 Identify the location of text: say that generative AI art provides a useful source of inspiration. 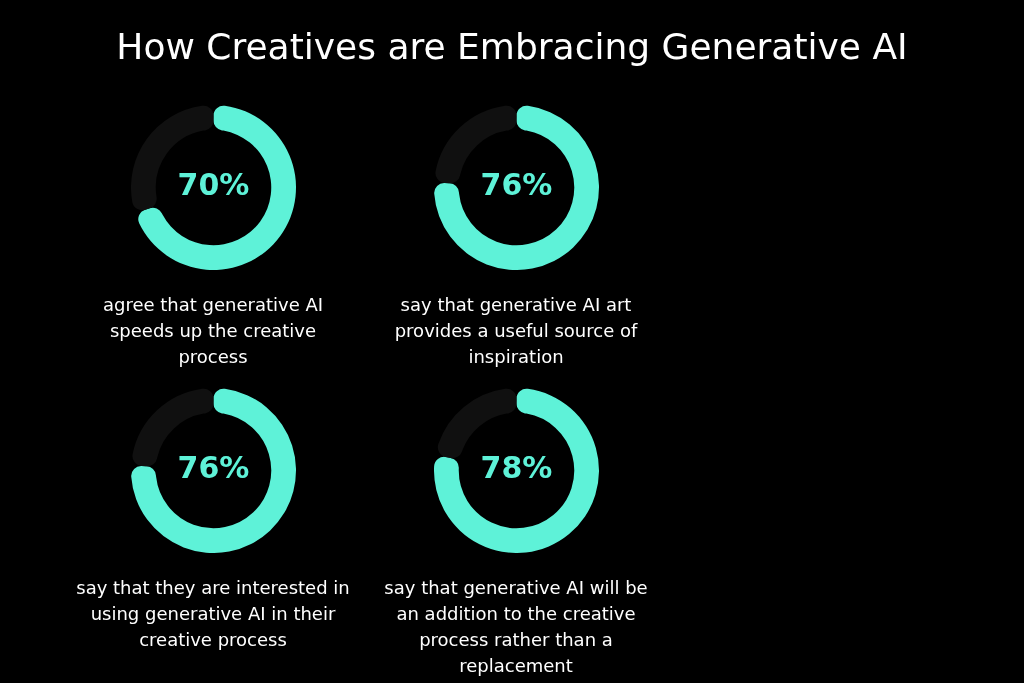
(516, 331).